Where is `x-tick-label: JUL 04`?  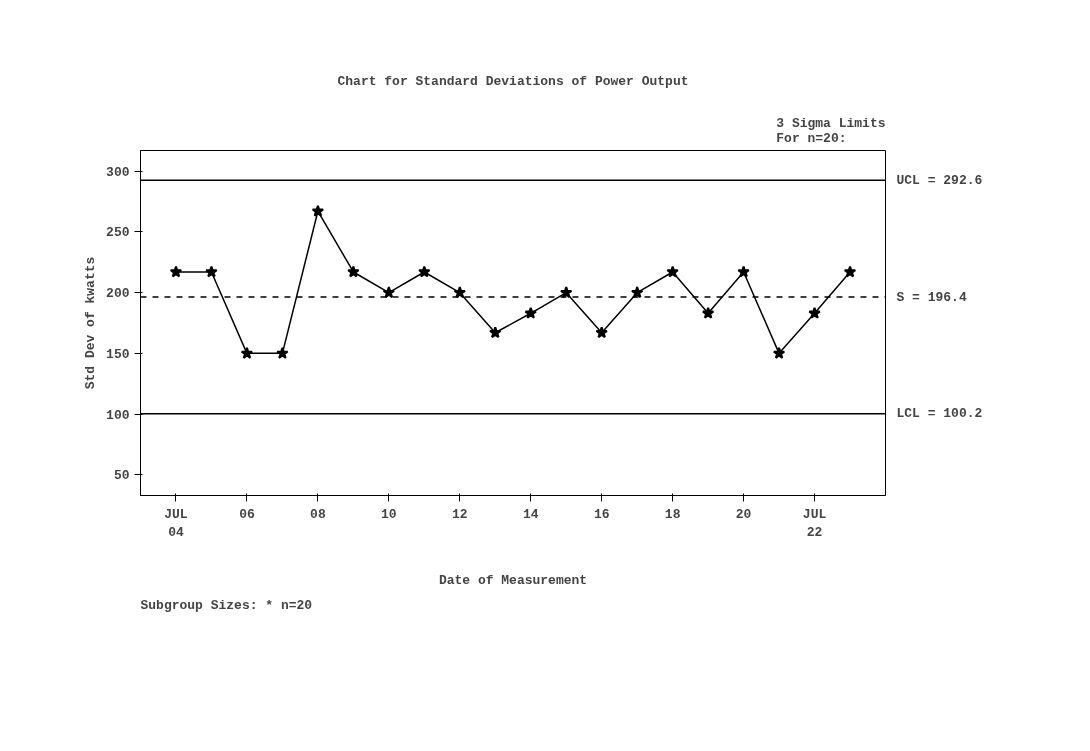 x-tick-label: JUL 04 is located at coordinates (176, 523).